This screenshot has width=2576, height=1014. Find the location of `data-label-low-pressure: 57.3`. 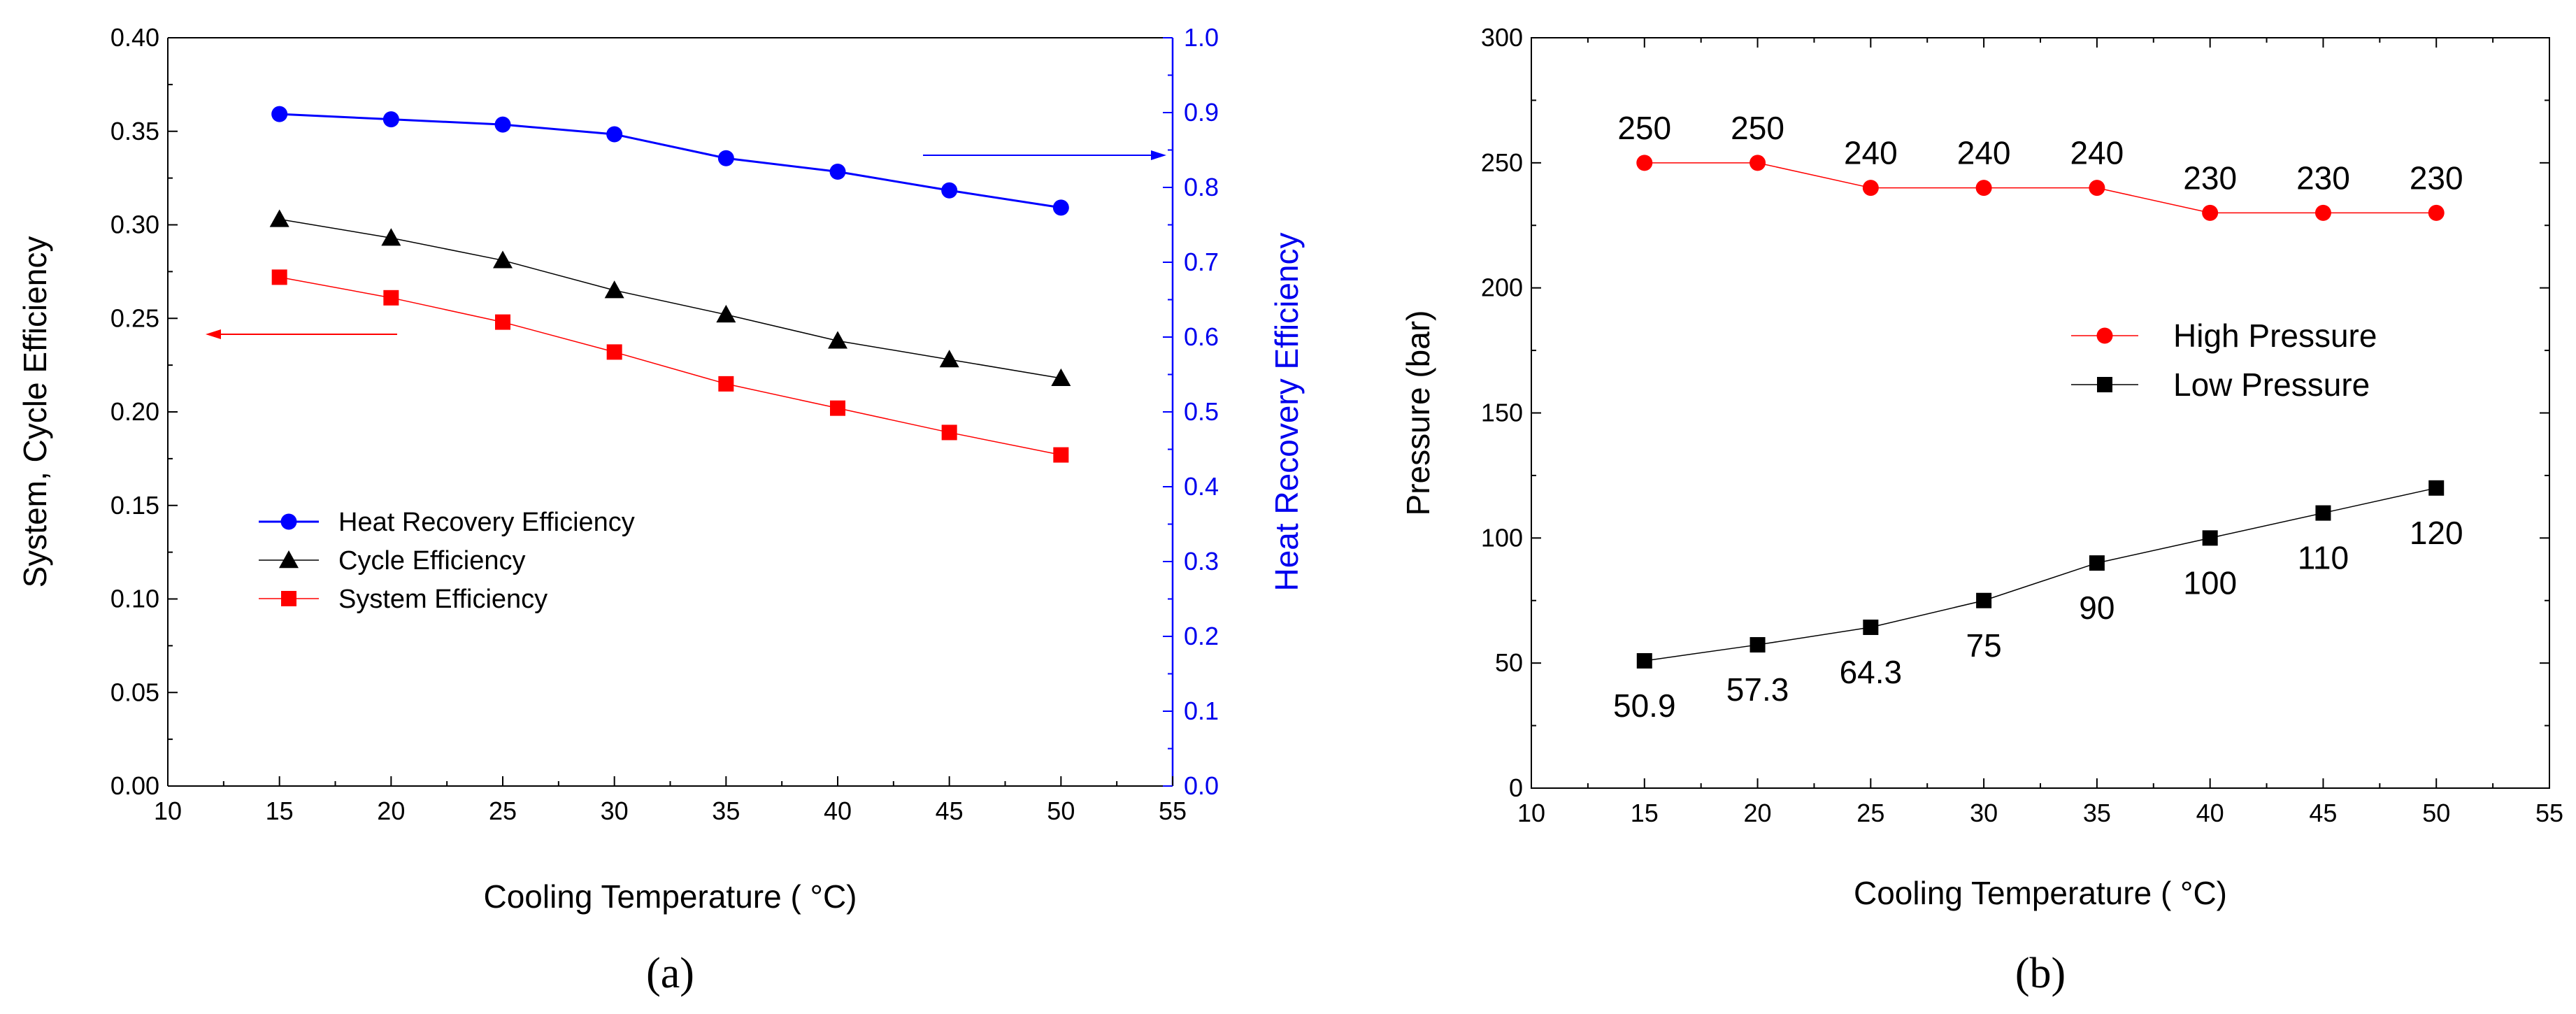

data-label-low-pressure: 57.3 is located at coordinates (1757, 689).